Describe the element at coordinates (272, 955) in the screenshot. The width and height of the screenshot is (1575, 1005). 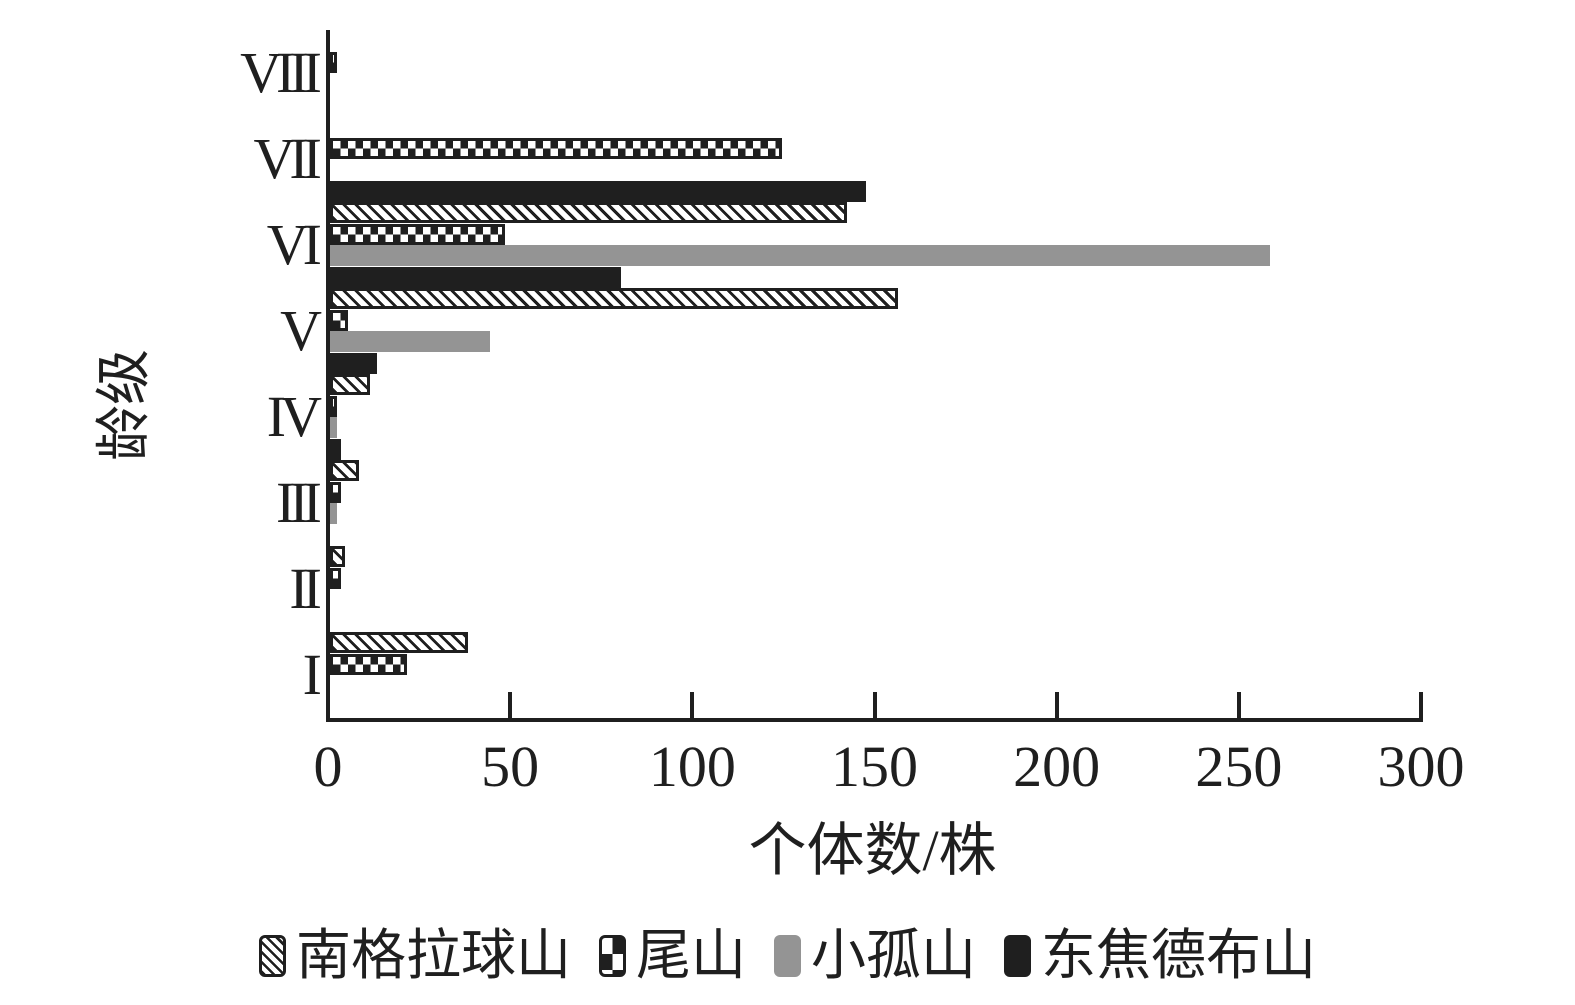
I see `legend-swatch-icon-diagonal-hatch` at that location.